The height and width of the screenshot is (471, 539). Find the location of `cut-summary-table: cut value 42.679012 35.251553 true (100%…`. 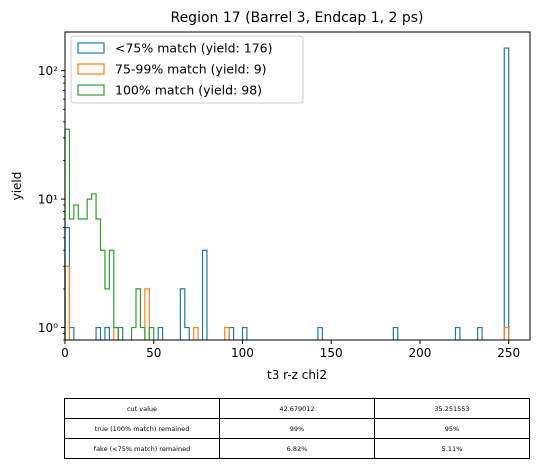

cut-summary-table: cut value 42.679012 35.251553 true (100%… is located at coordinates (297, 428).